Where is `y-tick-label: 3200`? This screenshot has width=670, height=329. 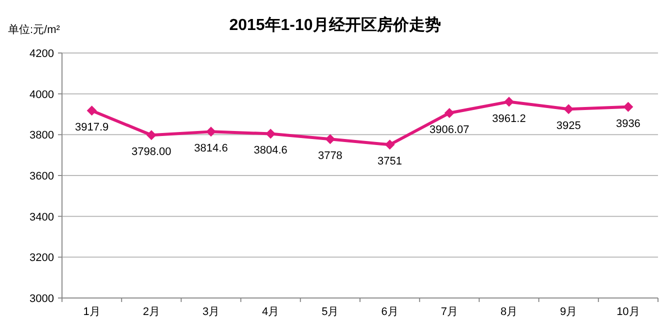 y-tick-label: 3200 is located at coordinates (42, 258).